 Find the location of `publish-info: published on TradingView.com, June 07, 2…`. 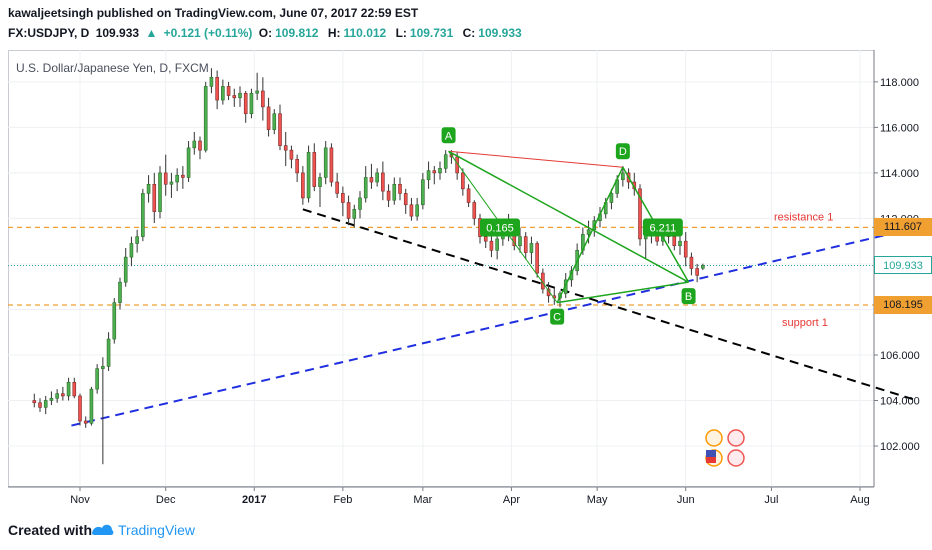

publish-info: published on TradingView.com, June 07, 2… is located at coordinates (257, 13).